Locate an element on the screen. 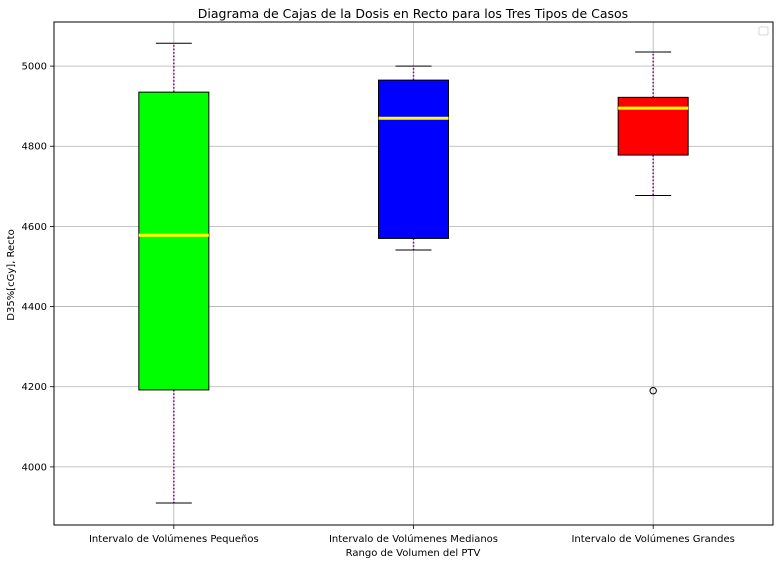  y-tick-label: 4600 is located at coordinates (34, 227).